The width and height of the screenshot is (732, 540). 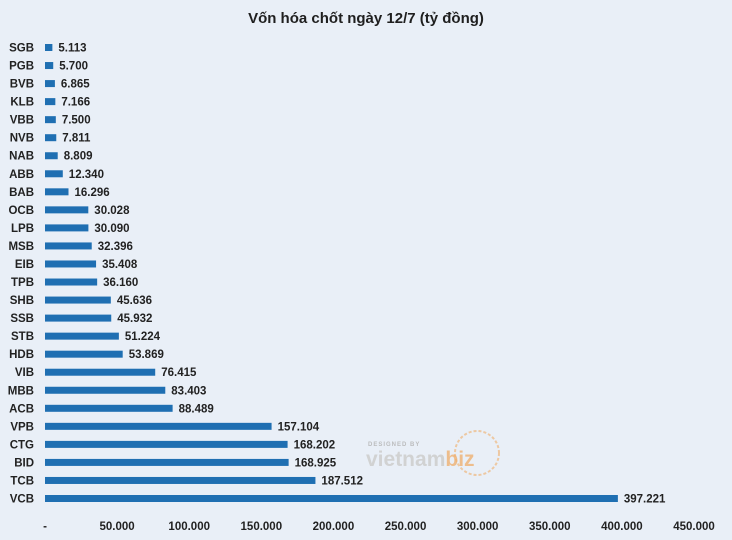 What do you see at coordinates (92, 193) in the screenshot?
I see `value-label: 16.296` at bounding box center [92, 193].